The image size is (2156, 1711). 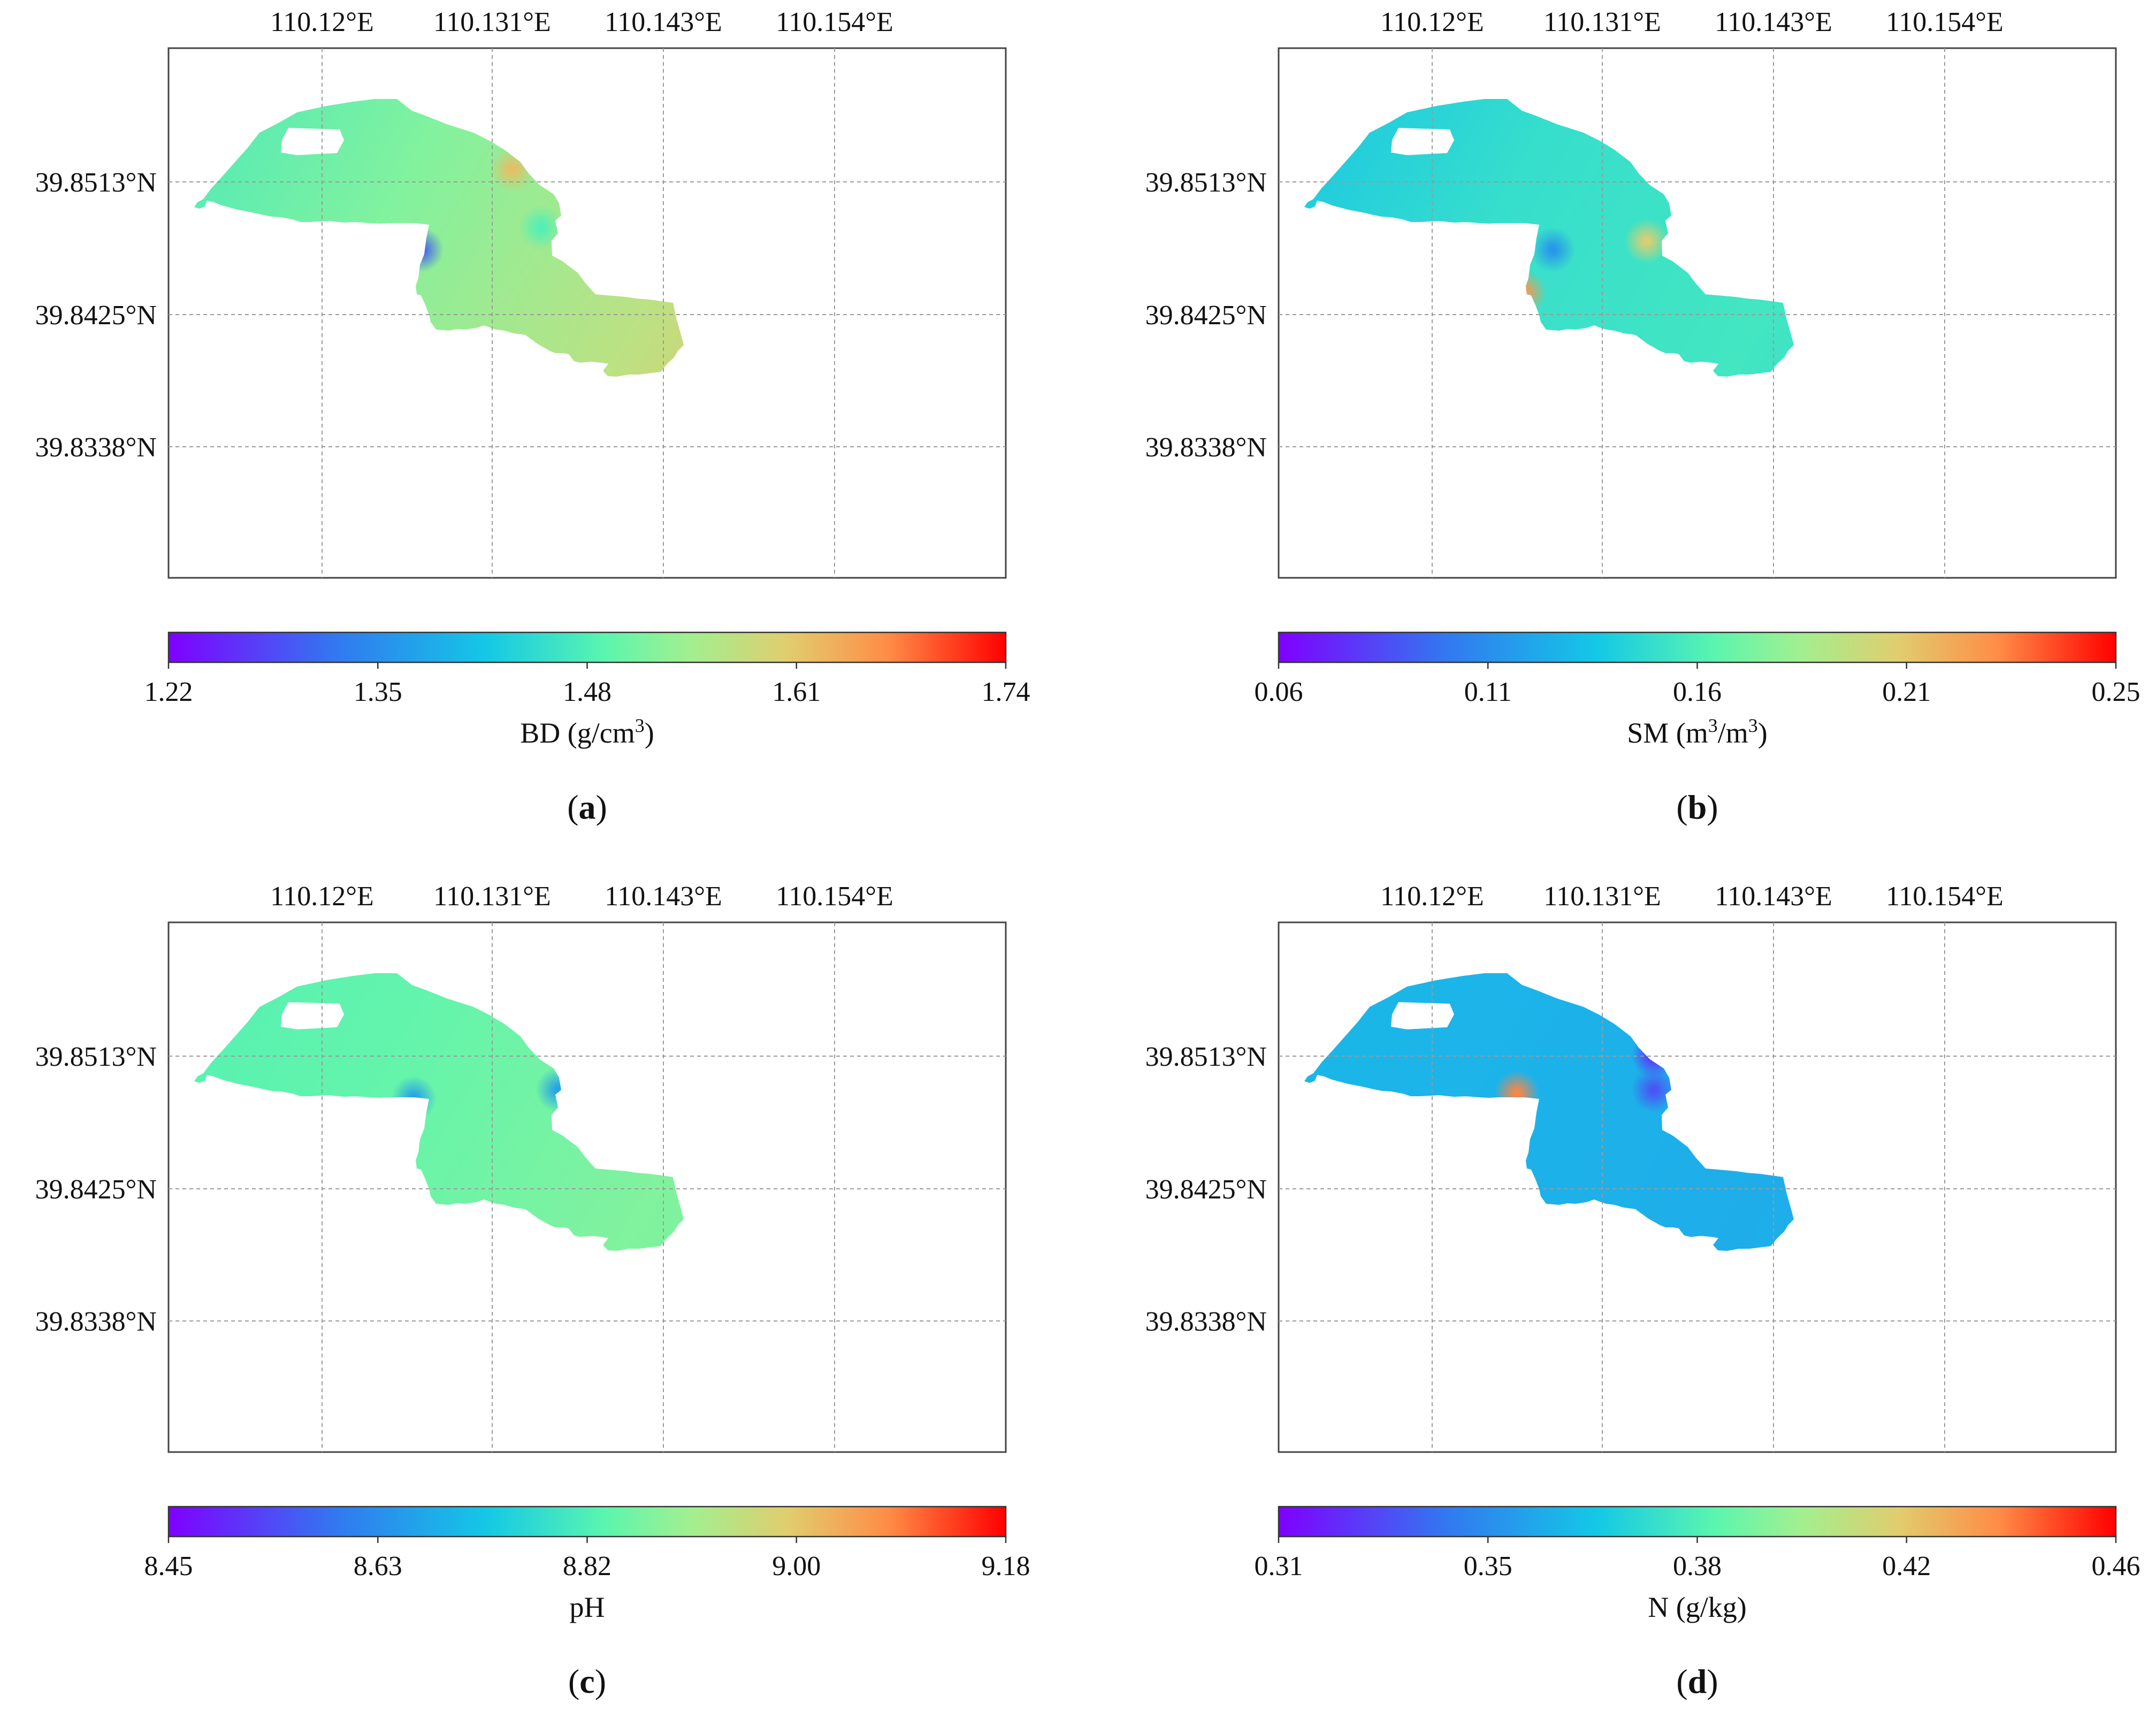 I want to click on colorbar-label: pH, so click(x=587, y=1607).